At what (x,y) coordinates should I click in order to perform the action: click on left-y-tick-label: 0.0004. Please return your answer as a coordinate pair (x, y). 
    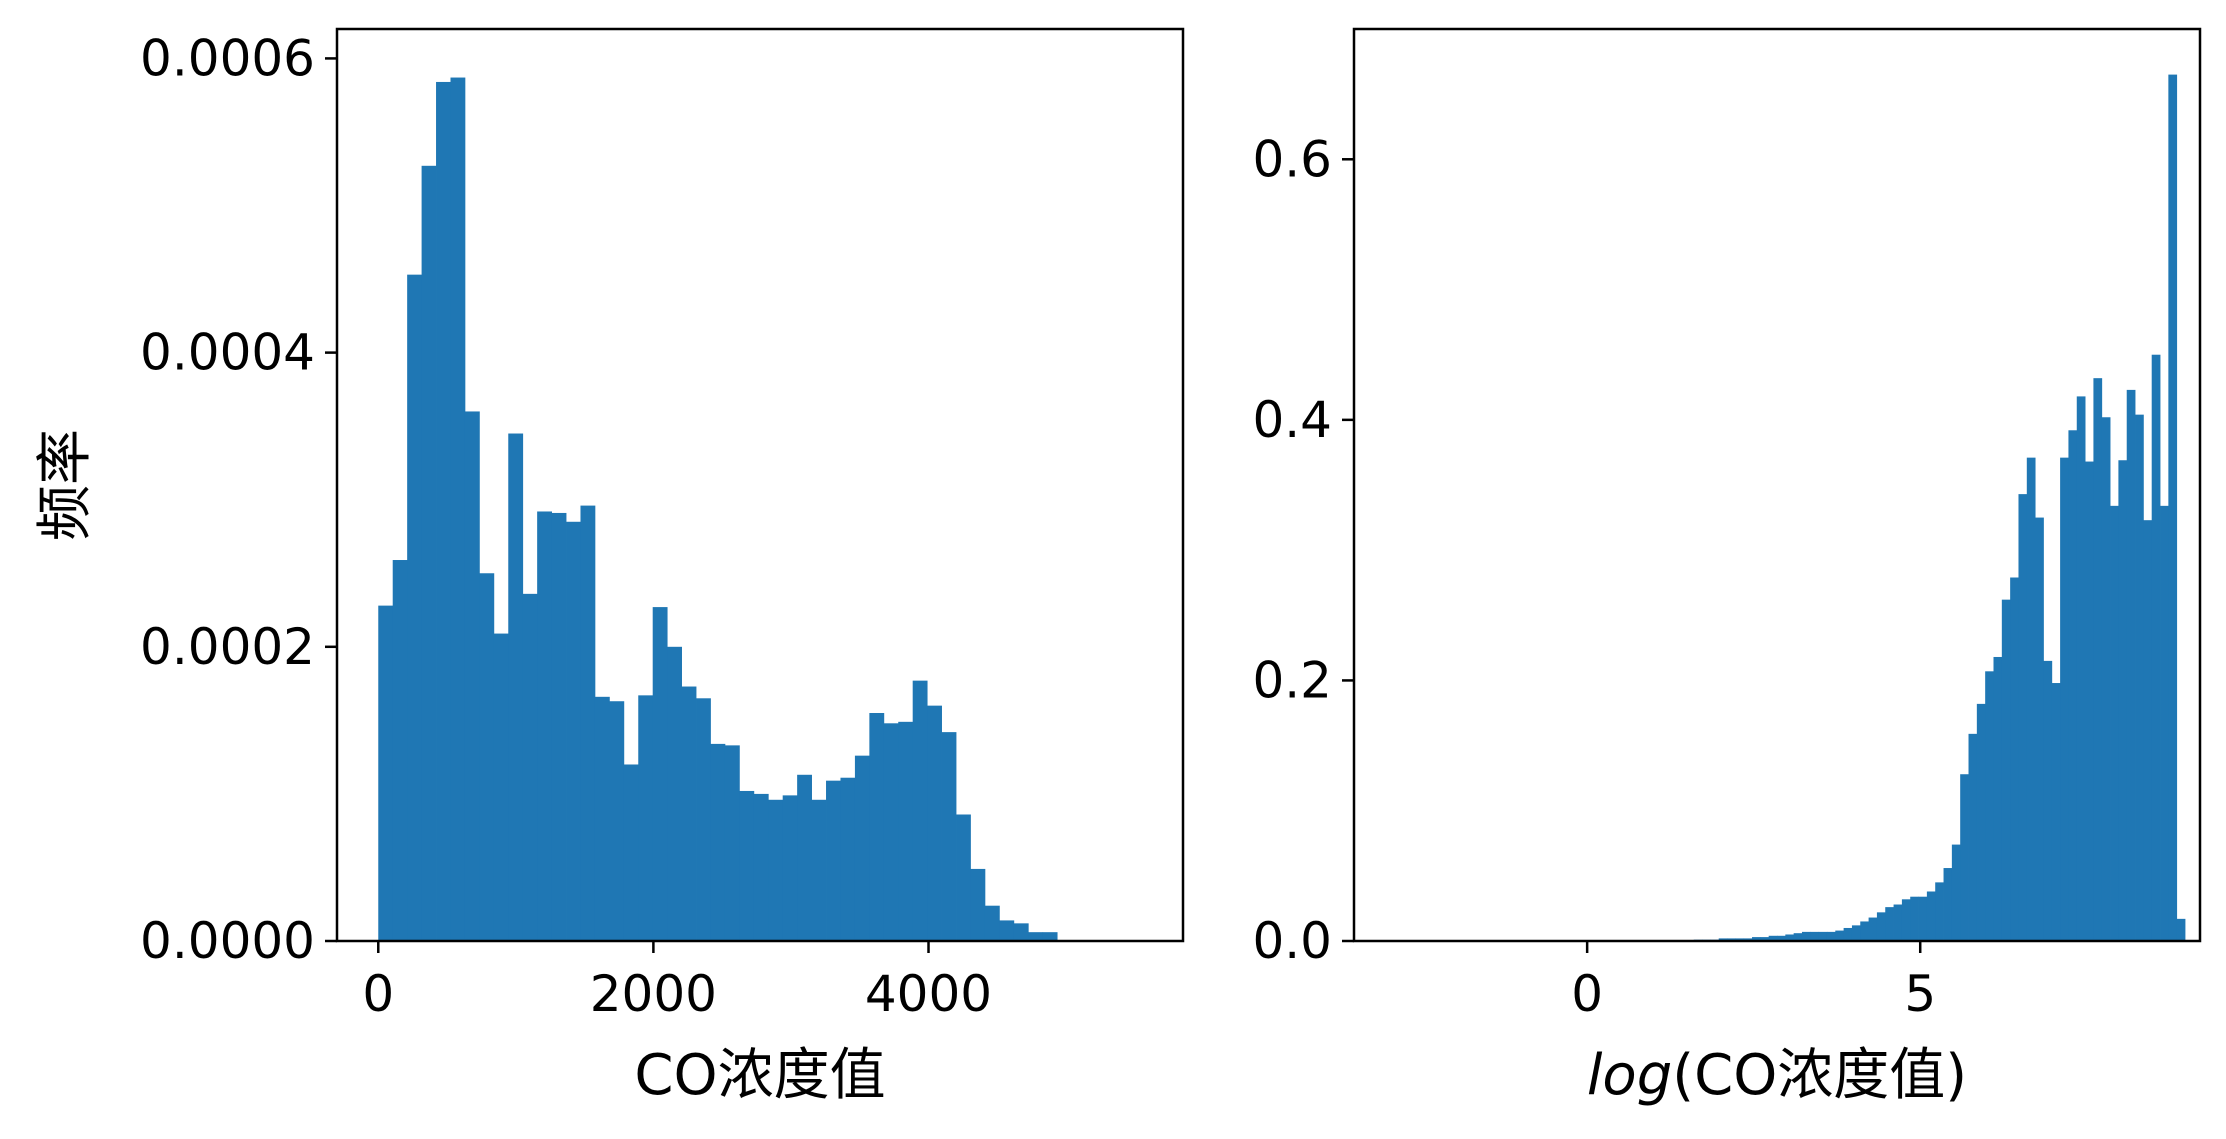
    Looking at the image, I should click on (227, 353).